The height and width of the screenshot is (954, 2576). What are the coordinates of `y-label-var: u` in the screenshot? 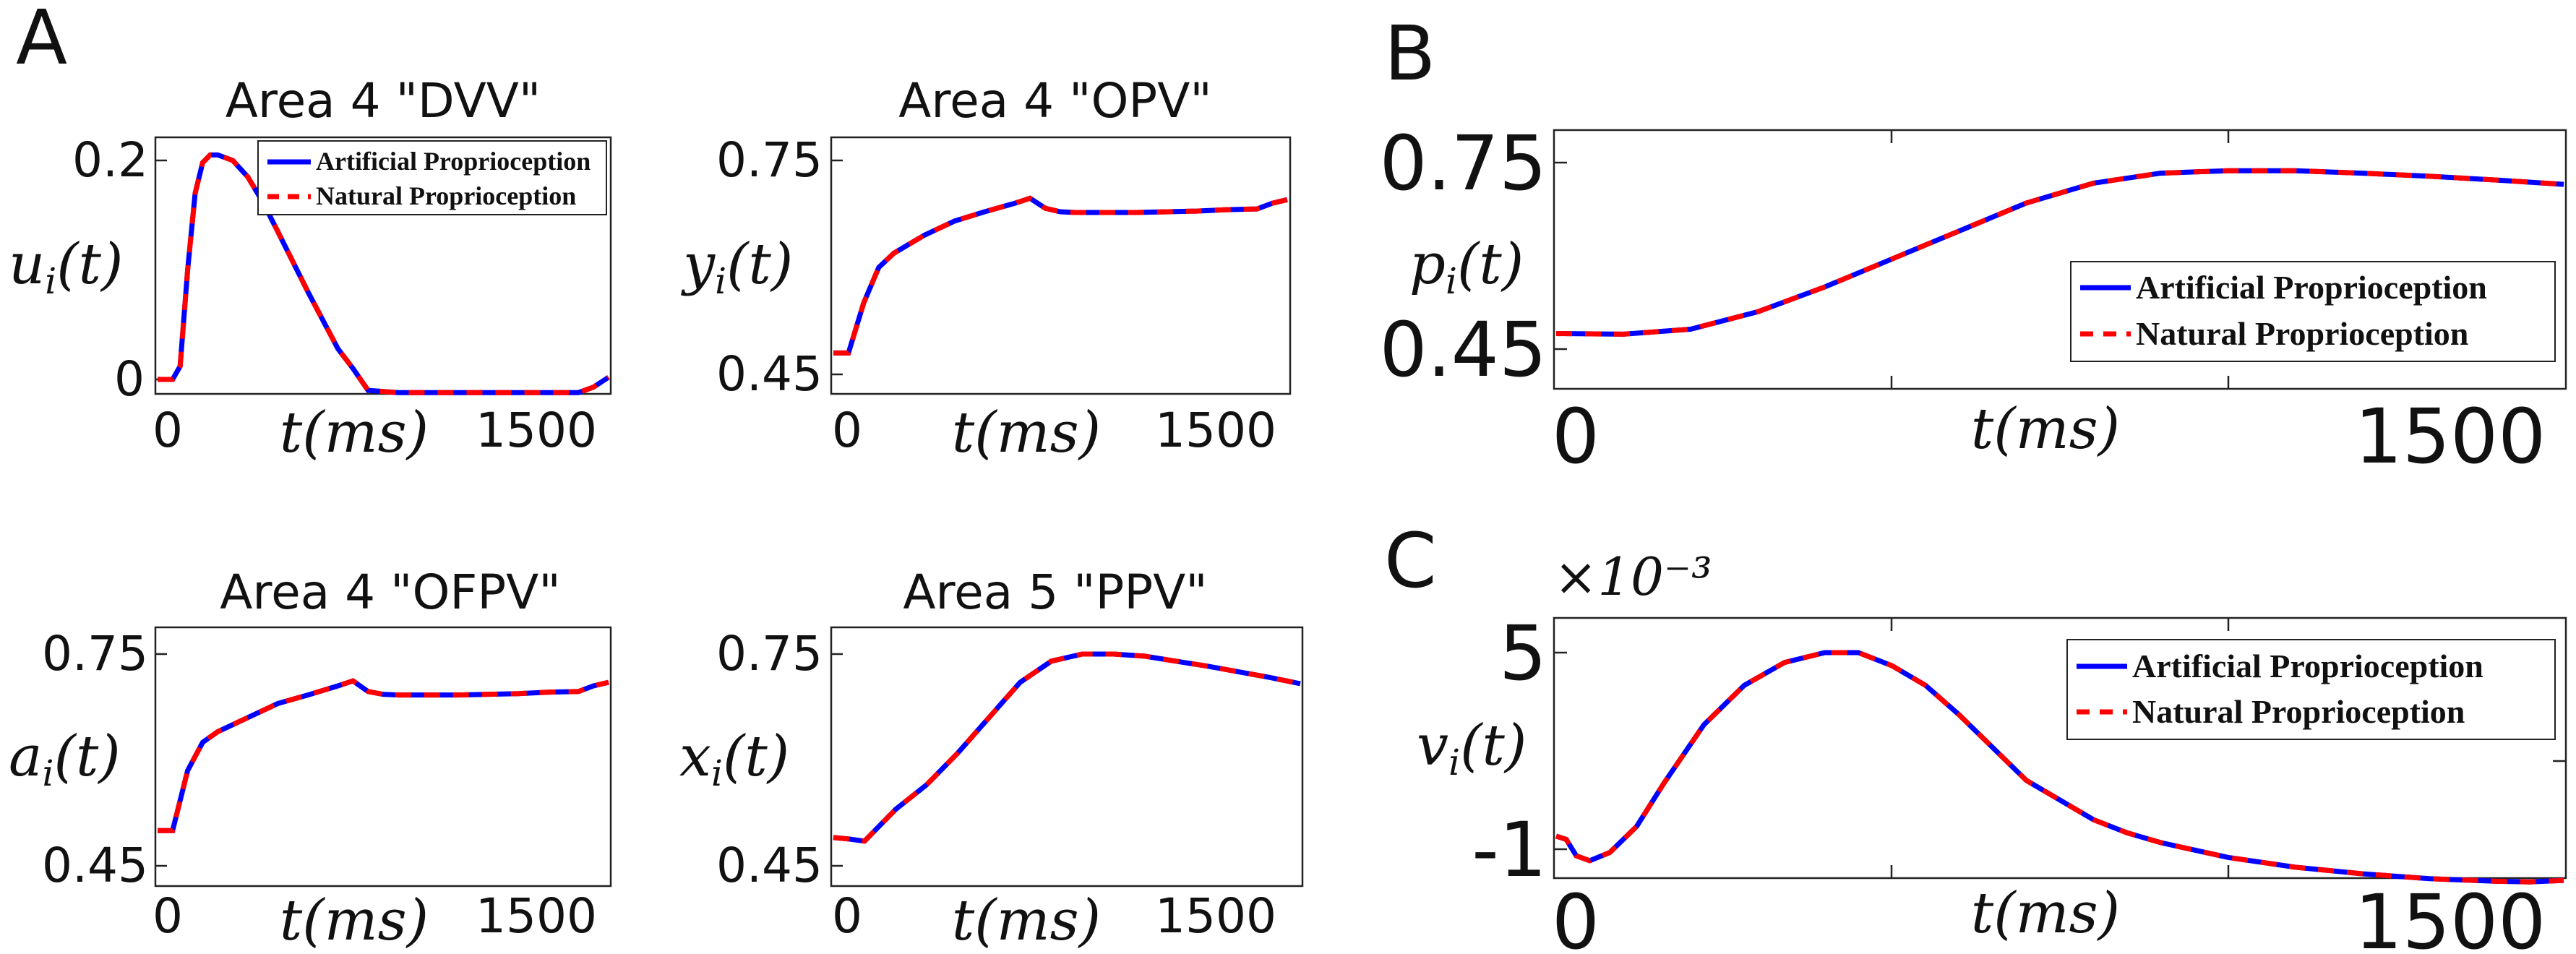 It's located at (27, 264).